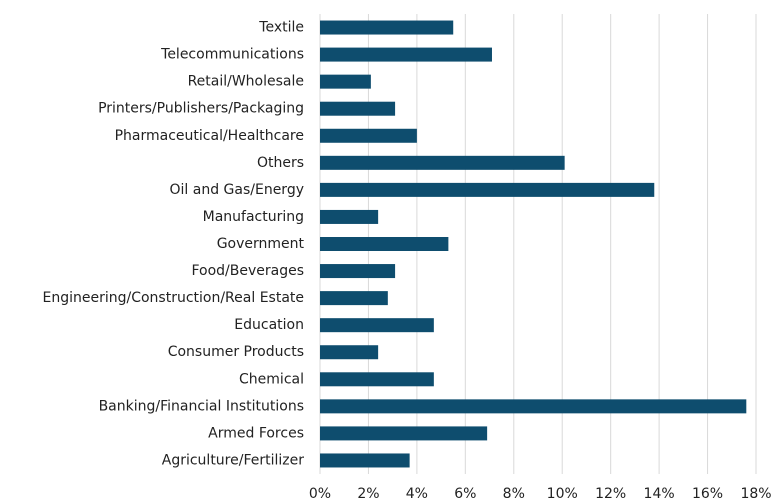  I want to click on y-tick-label: Armed Forces, so click(256, 433).